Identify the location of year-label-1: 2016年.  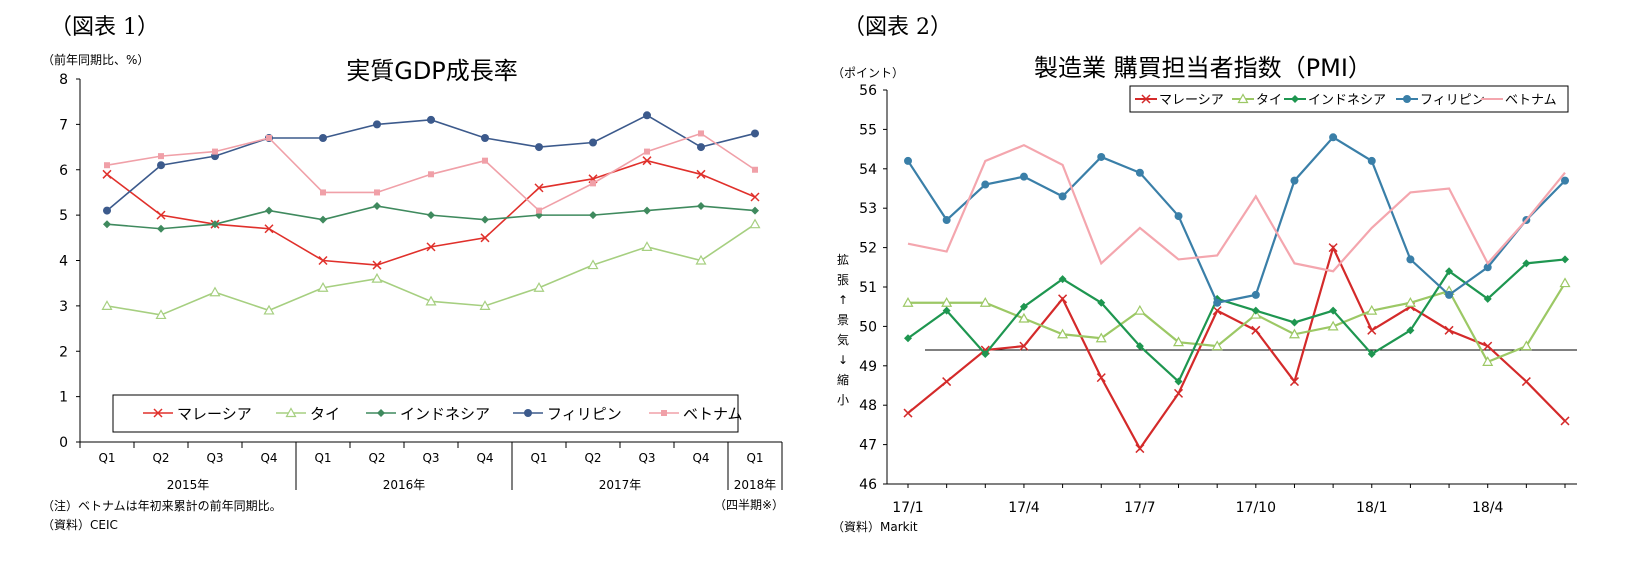
(404, 485).